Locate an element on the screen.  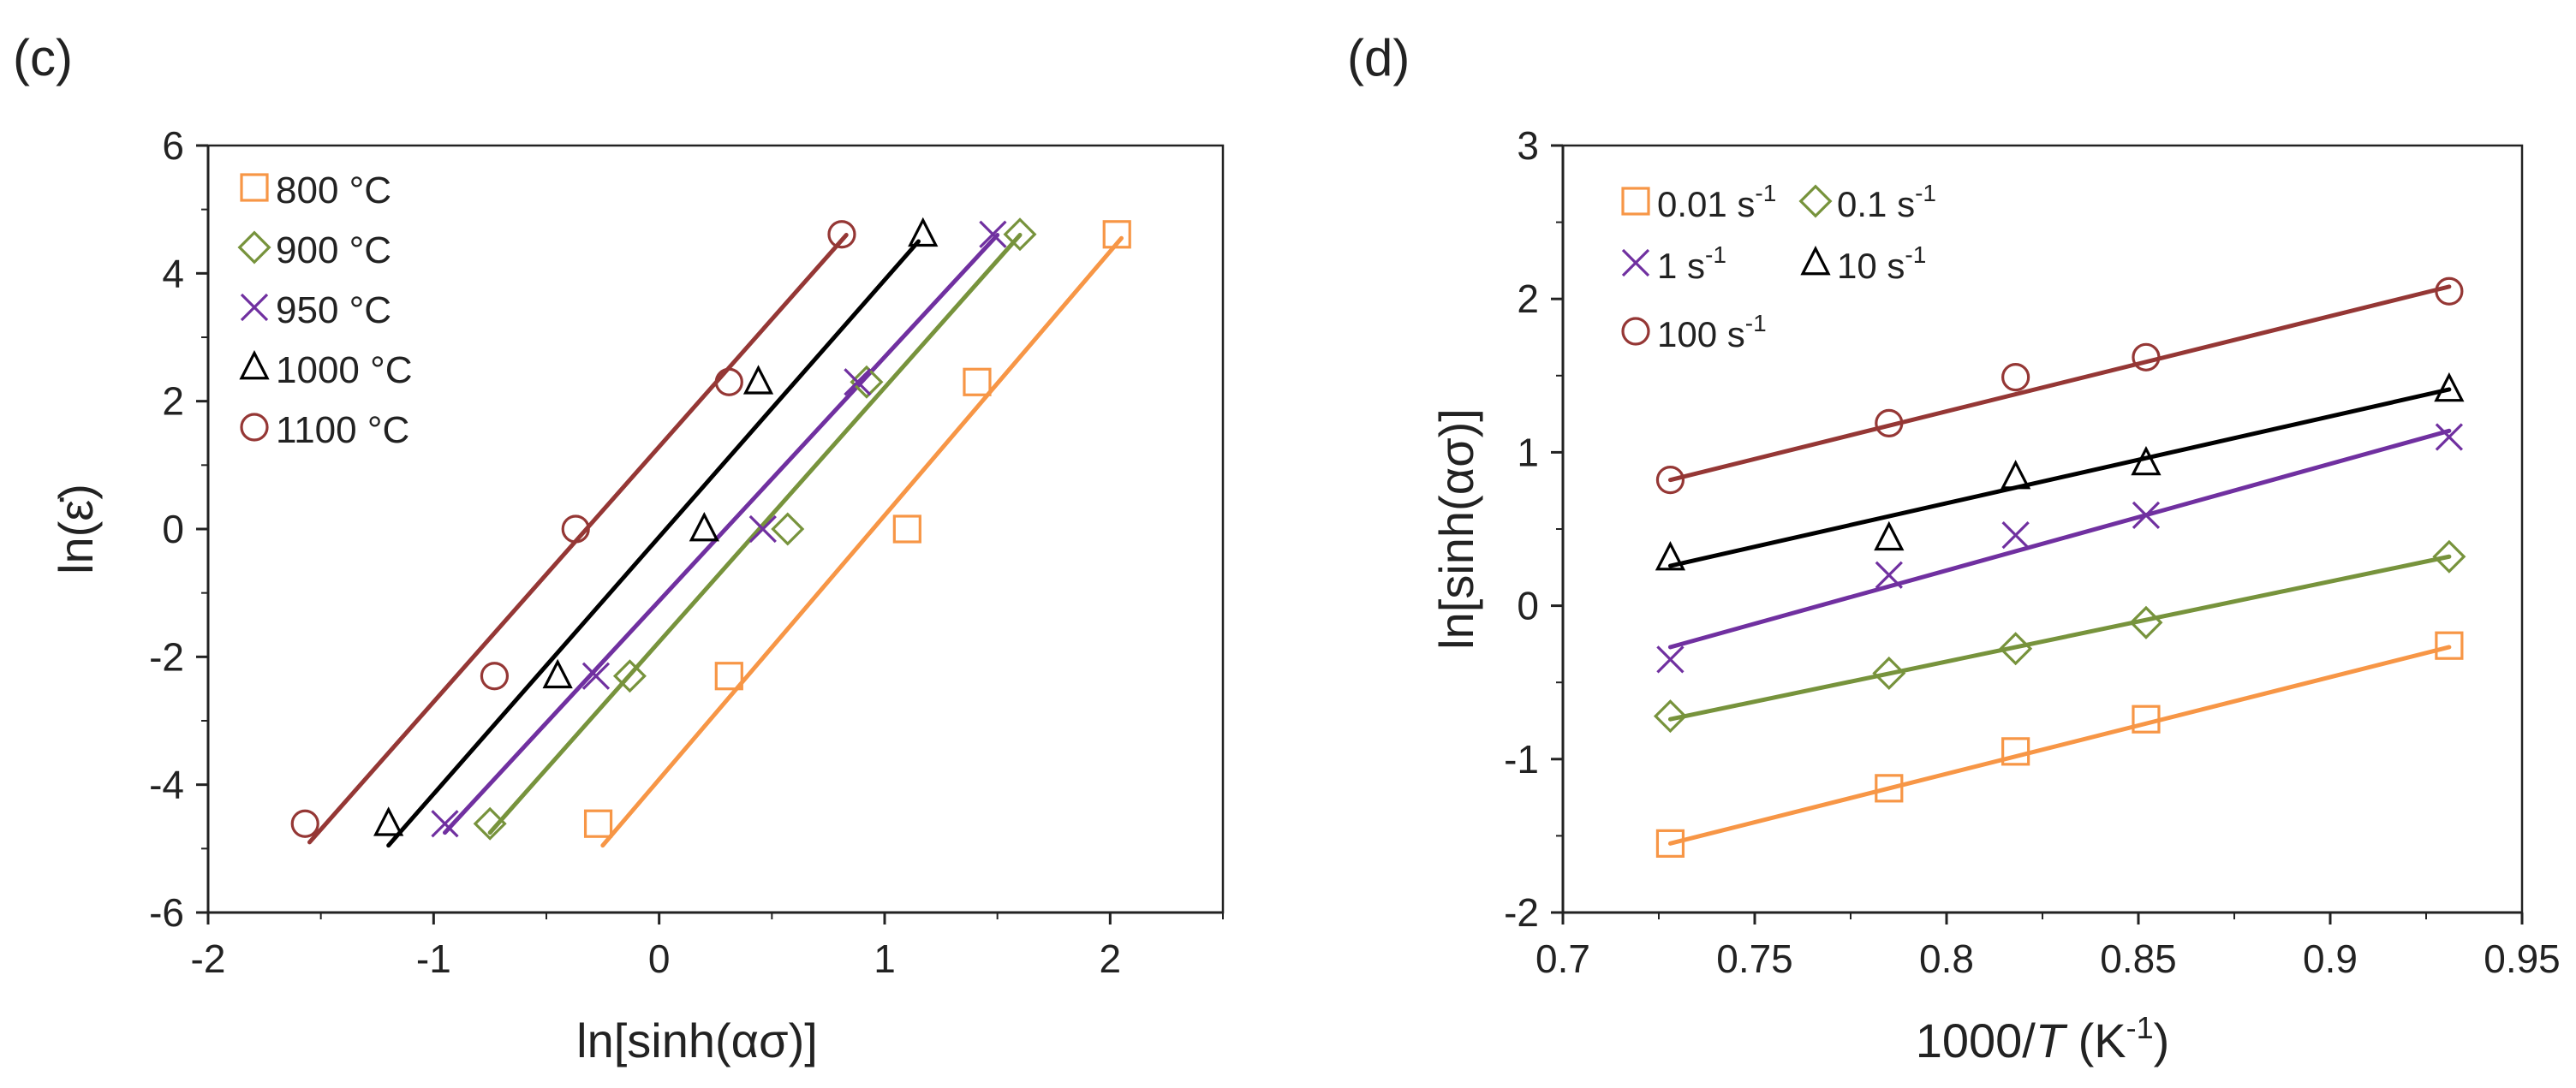
legend-item: 900 °C is located at coordinates (314, 250).